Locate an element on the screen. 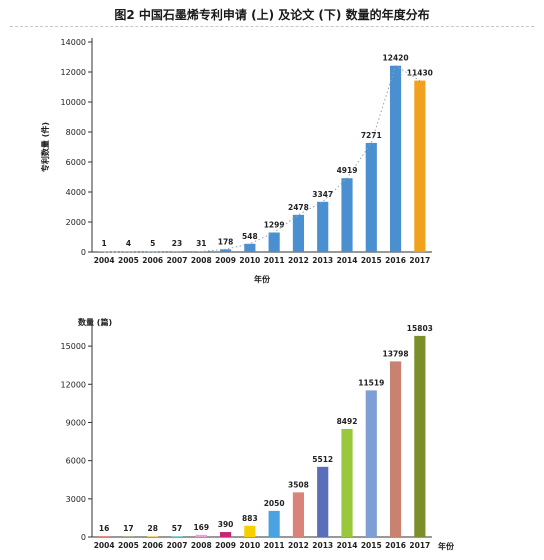  y-tick-label: 3000 is located at coordinates (76, 499).